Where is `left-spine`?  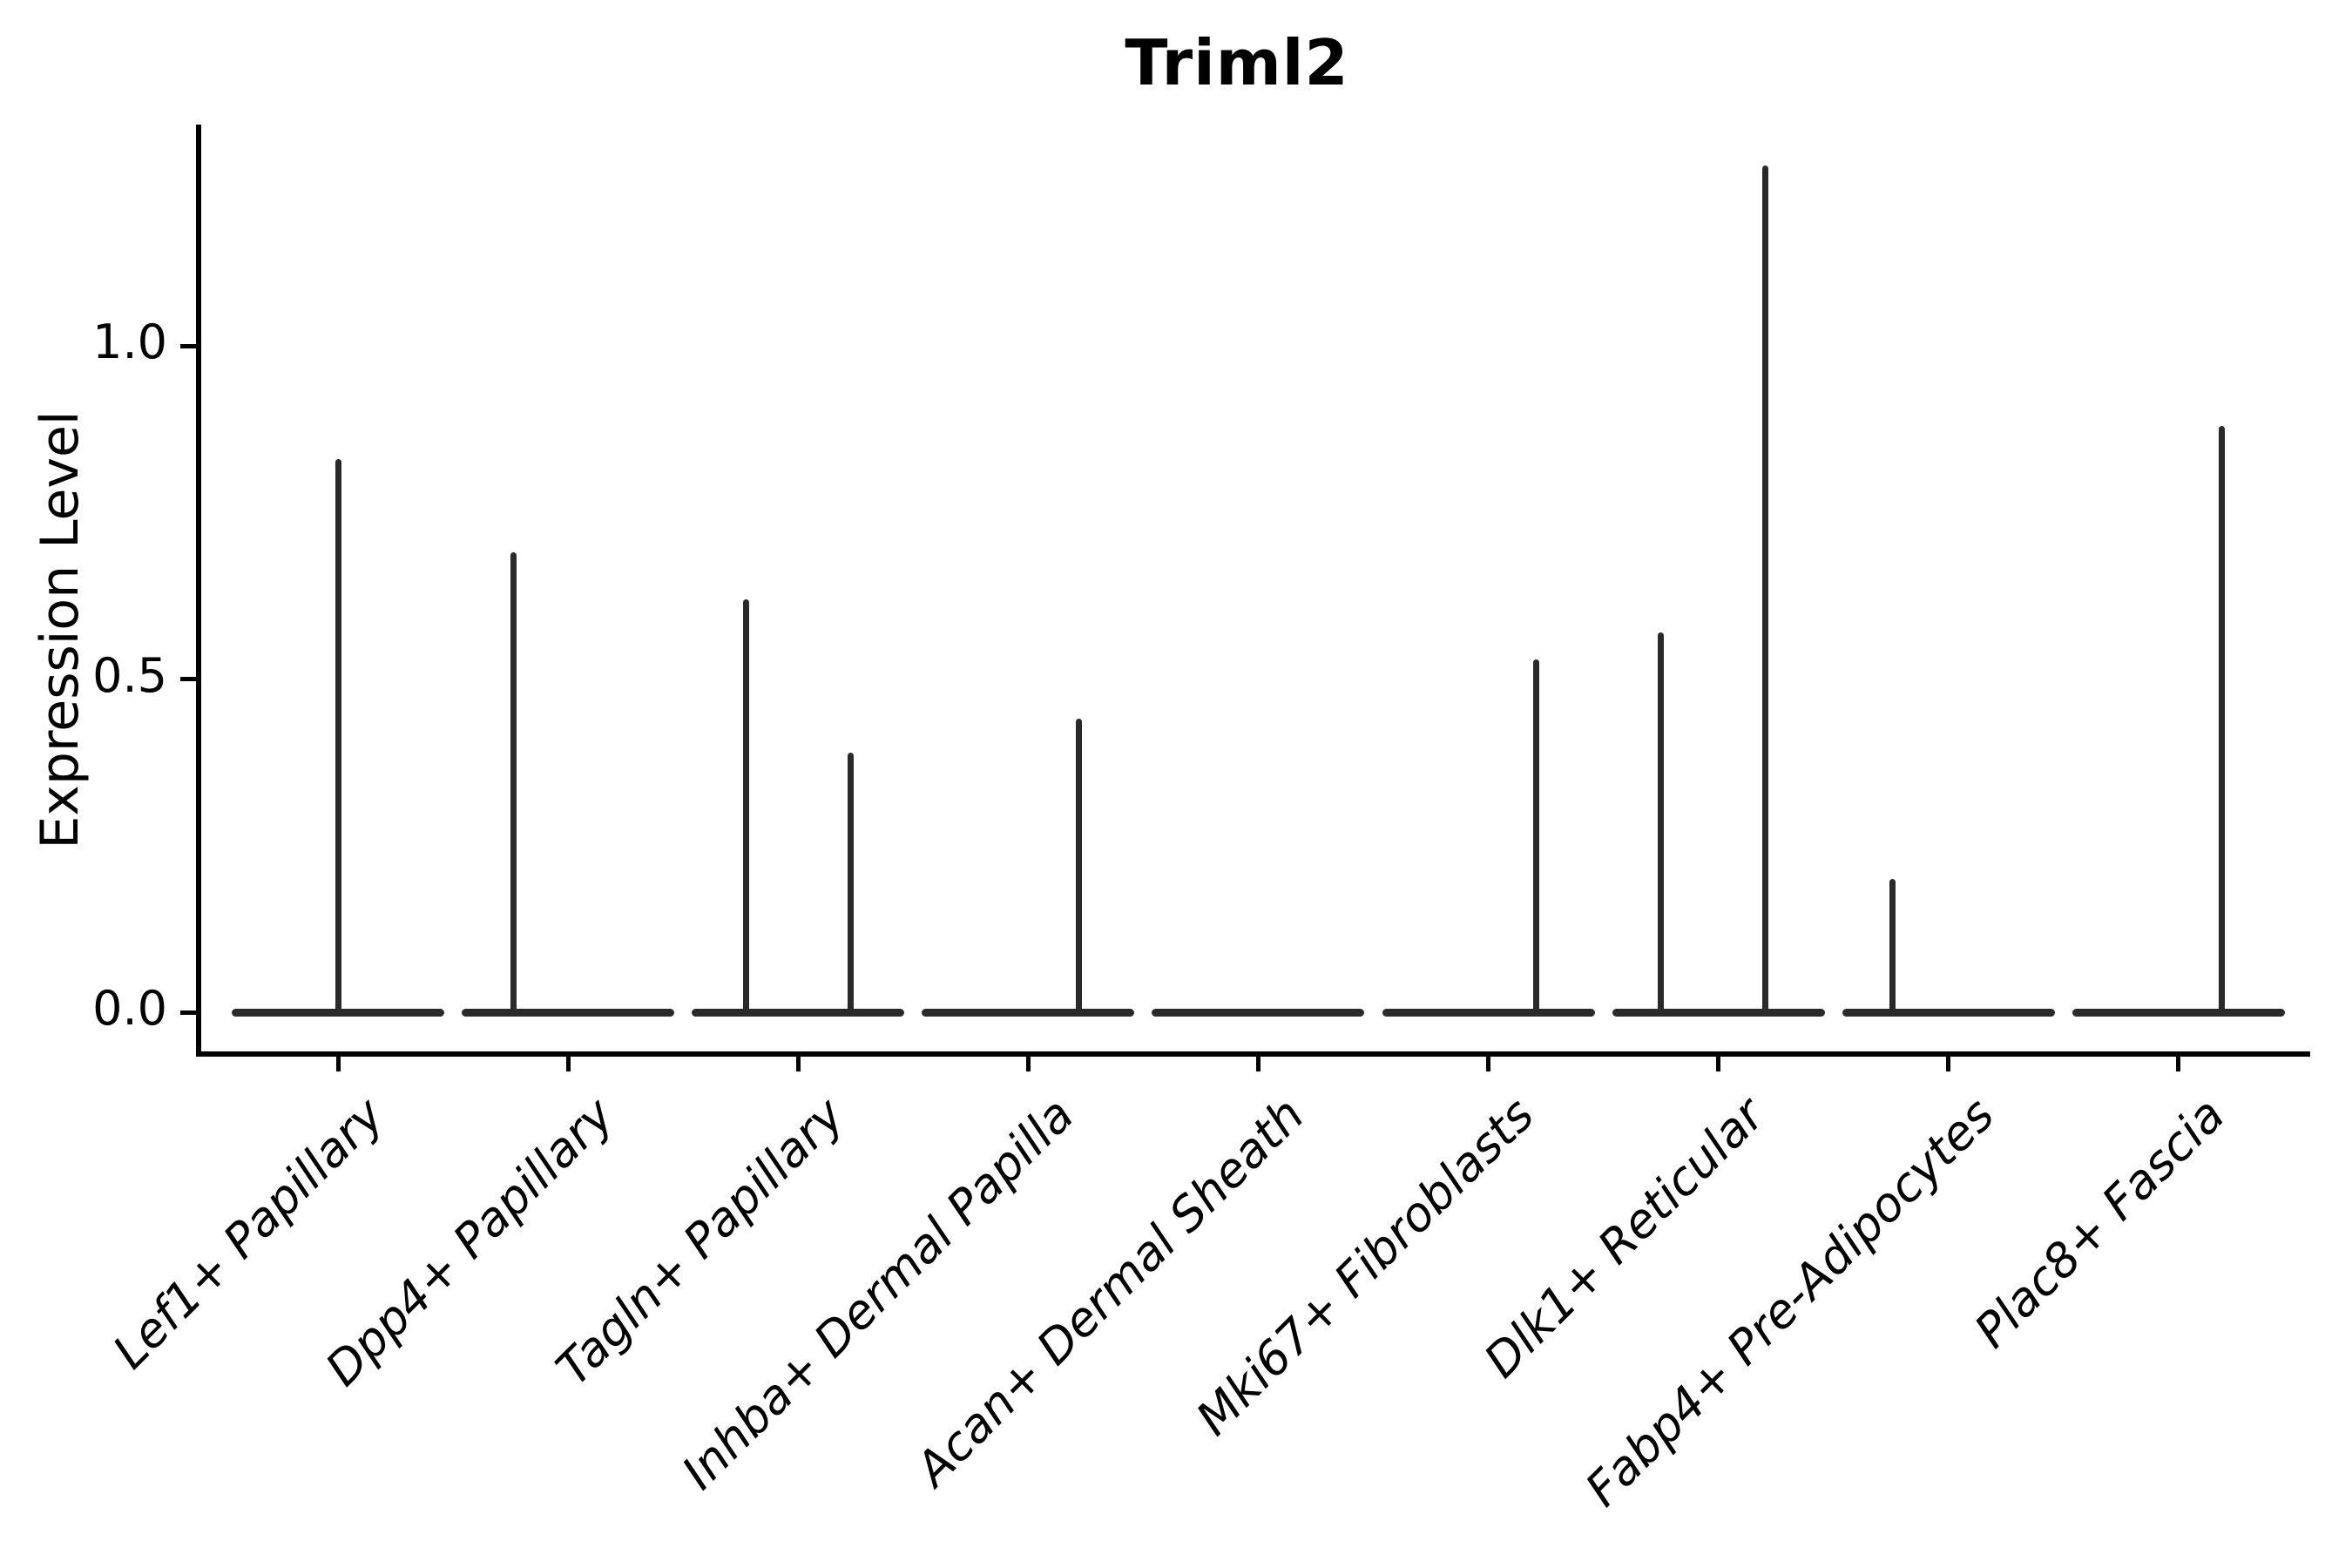 left-spine is located at coordinates (198, 591).